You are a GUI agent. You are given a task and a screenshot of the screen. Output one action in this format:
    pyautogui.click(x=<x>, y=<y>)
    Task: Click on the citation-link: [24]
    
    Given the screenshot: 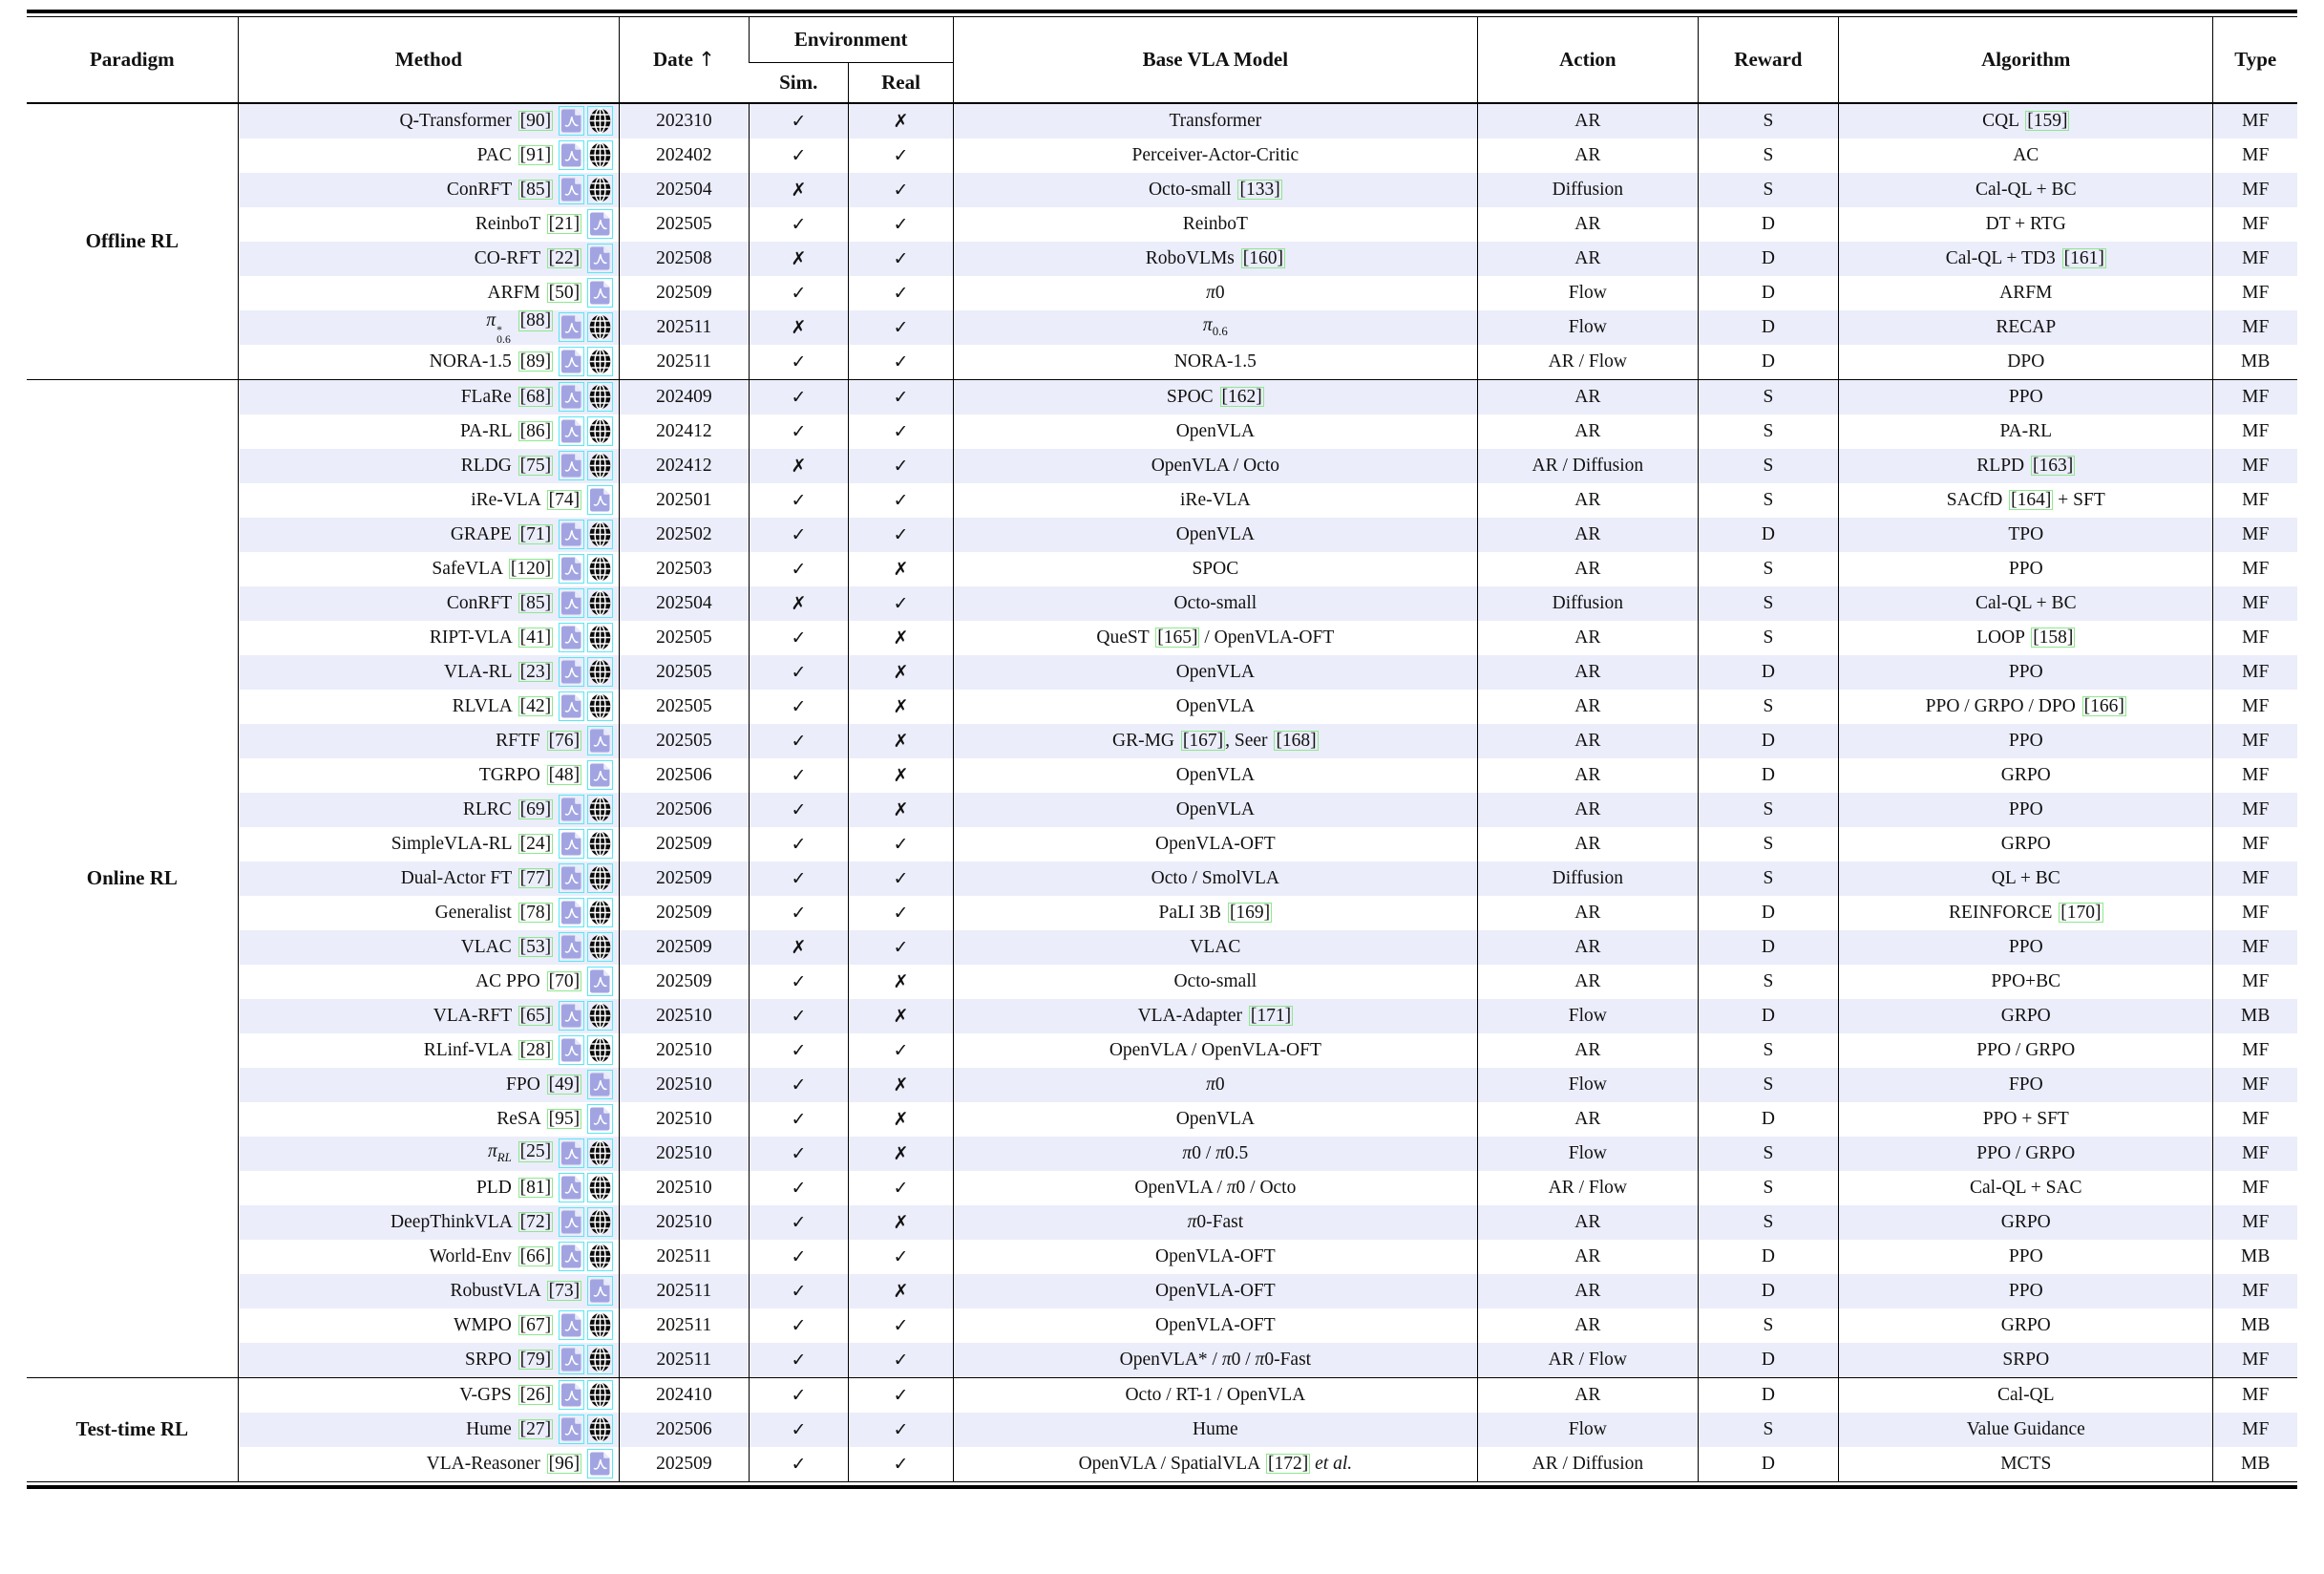 What is the action you would take?
    pyautogui.click(x=536, y=844)
    